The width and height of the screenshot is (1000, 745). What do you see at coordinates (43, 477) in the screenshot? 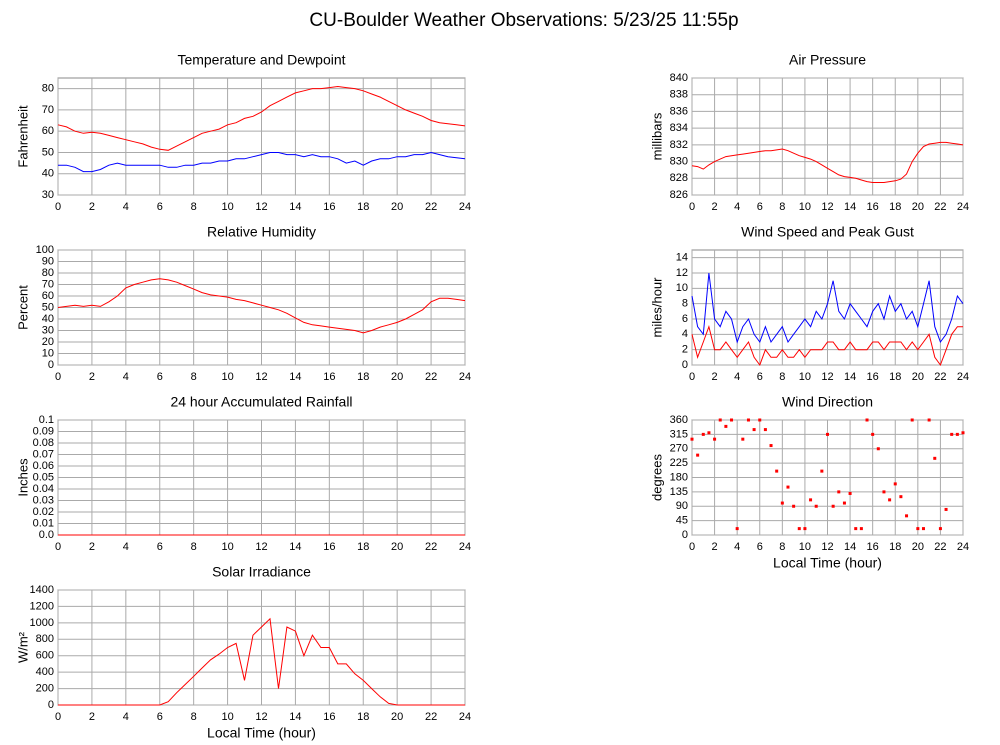
I see `y-tick-label: 0.05` at bounding box center [43, 477].